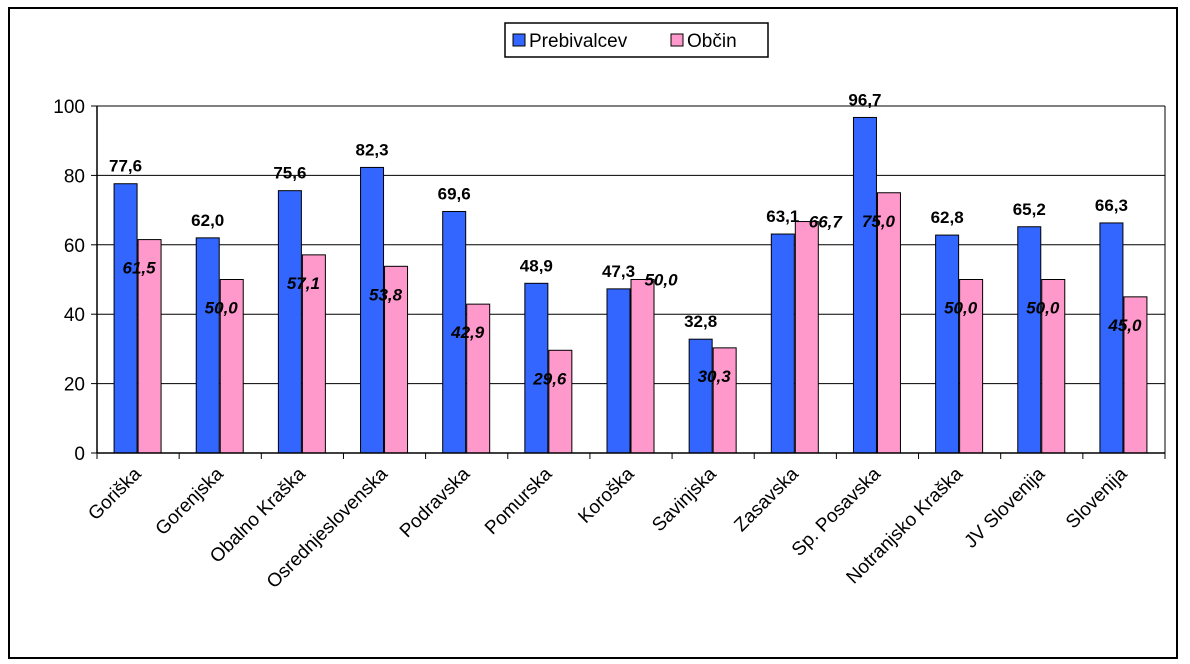  I want to click on category-label: JV Slovenija, so click(1005, 507).